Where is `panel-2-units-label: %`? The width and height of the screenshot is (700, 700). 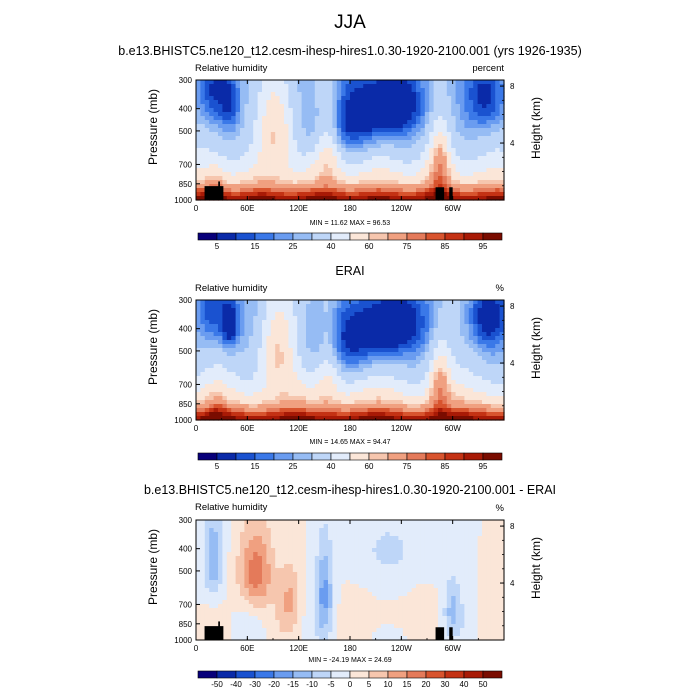
panel-2-units-label: % is located at coordinates (499, 288).